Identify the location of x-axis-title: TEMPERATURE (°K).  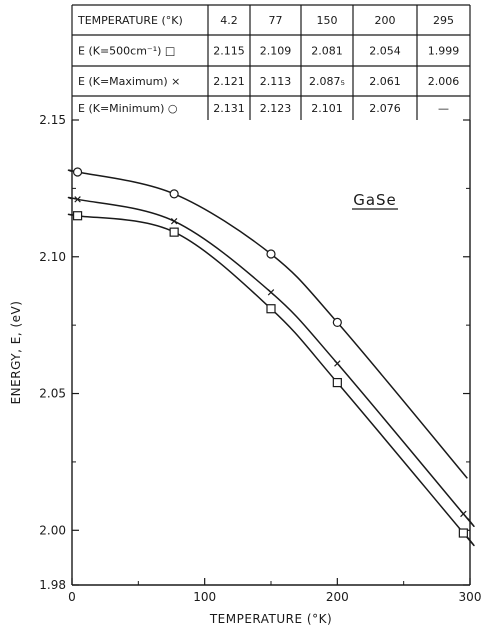
(270, 619).